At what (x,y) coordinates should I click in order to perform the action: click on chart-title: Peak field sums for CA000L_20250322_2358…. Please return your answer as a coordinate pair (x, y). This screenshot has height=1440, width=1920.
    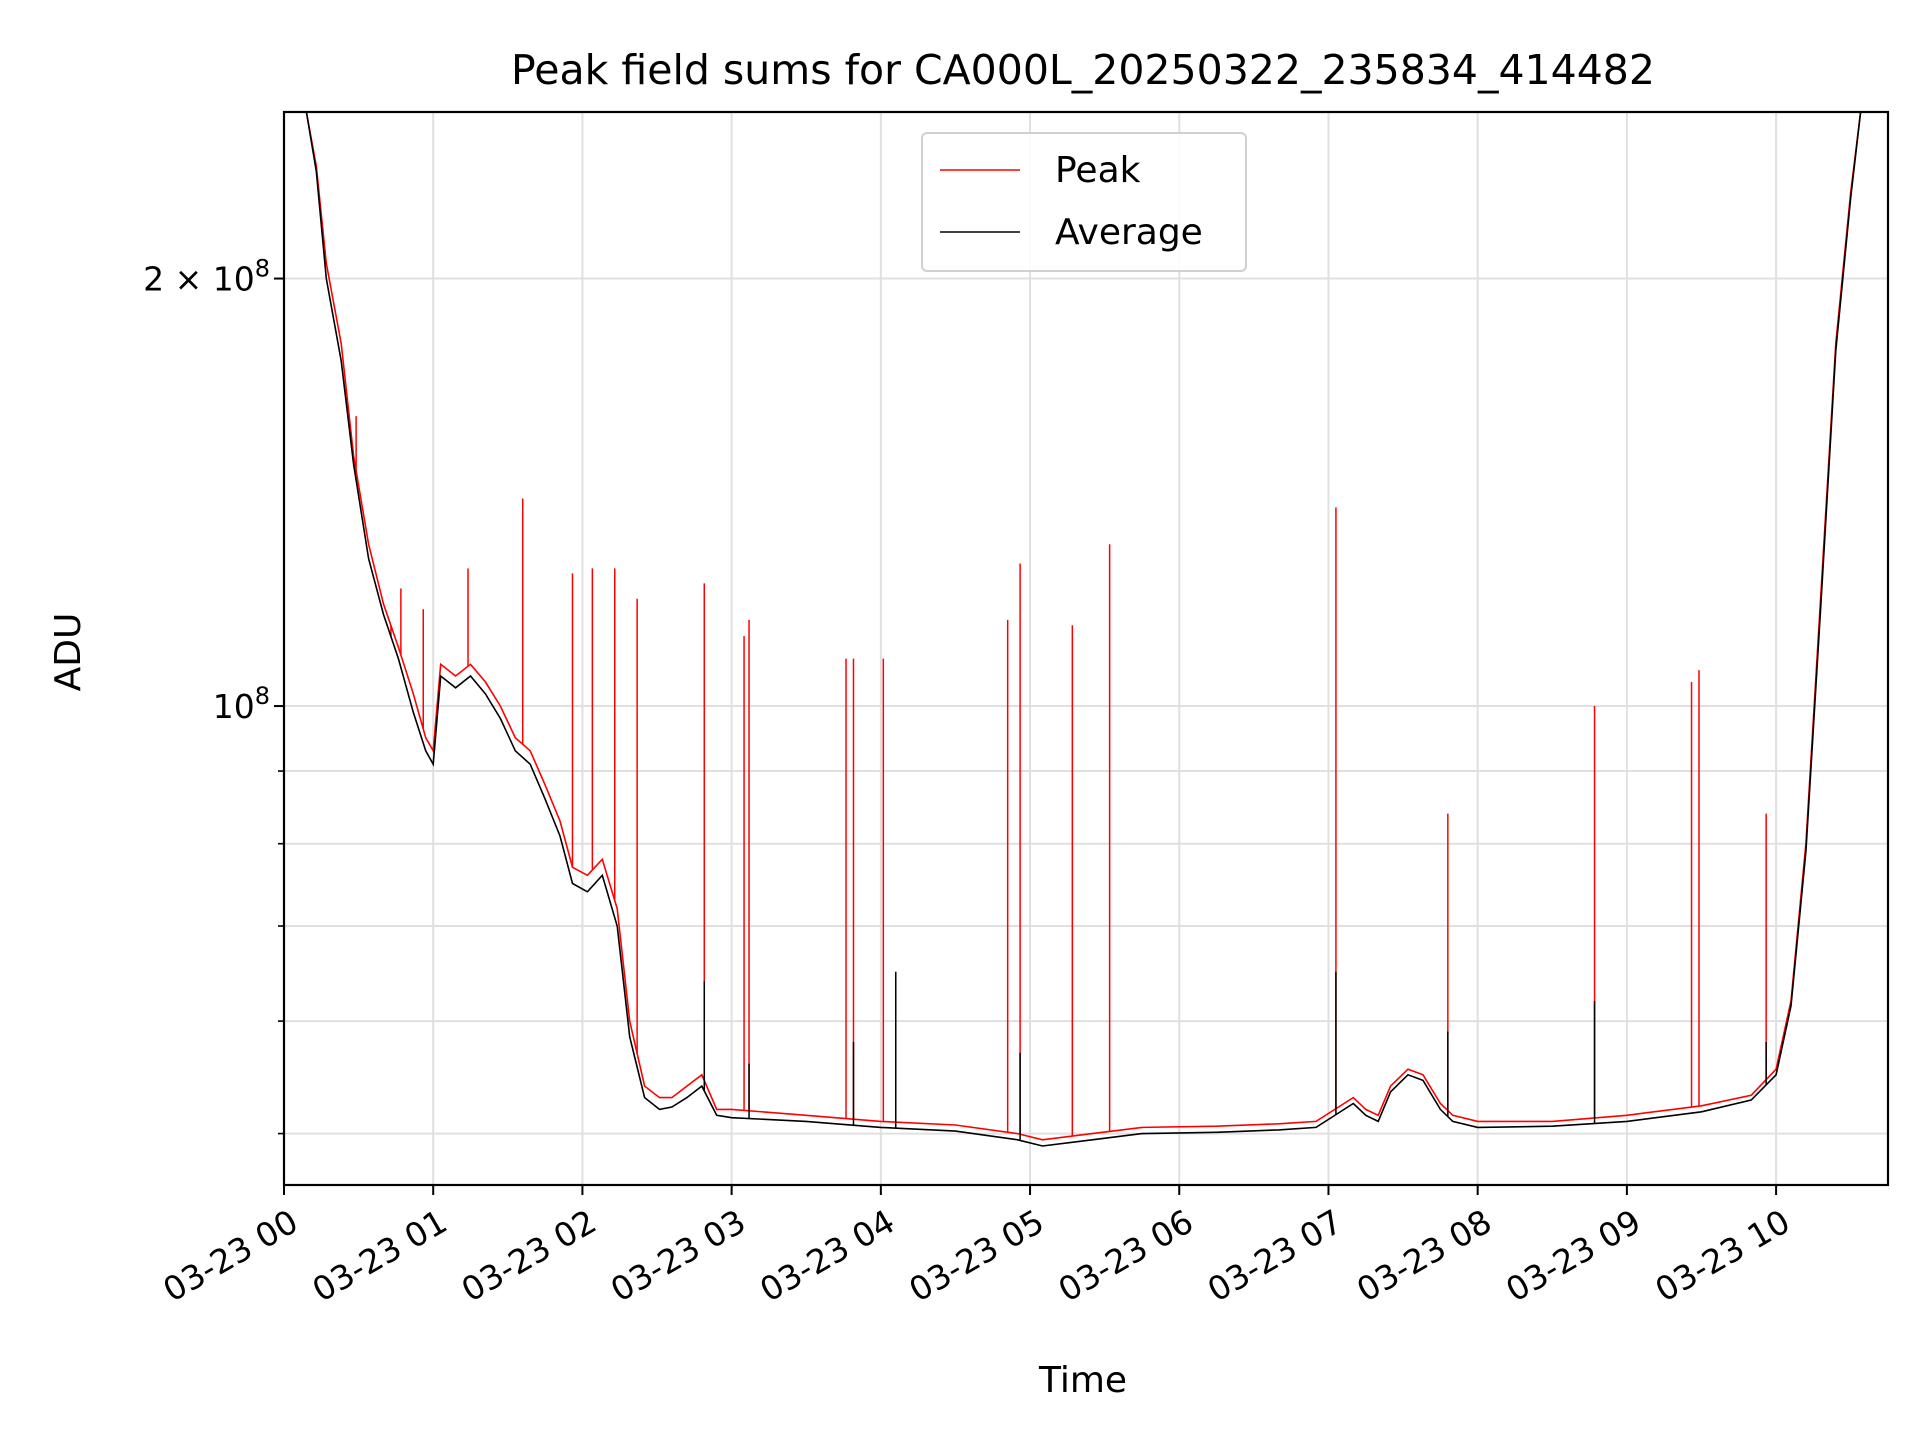
    Looking at the image, I should click on (1083, 70).